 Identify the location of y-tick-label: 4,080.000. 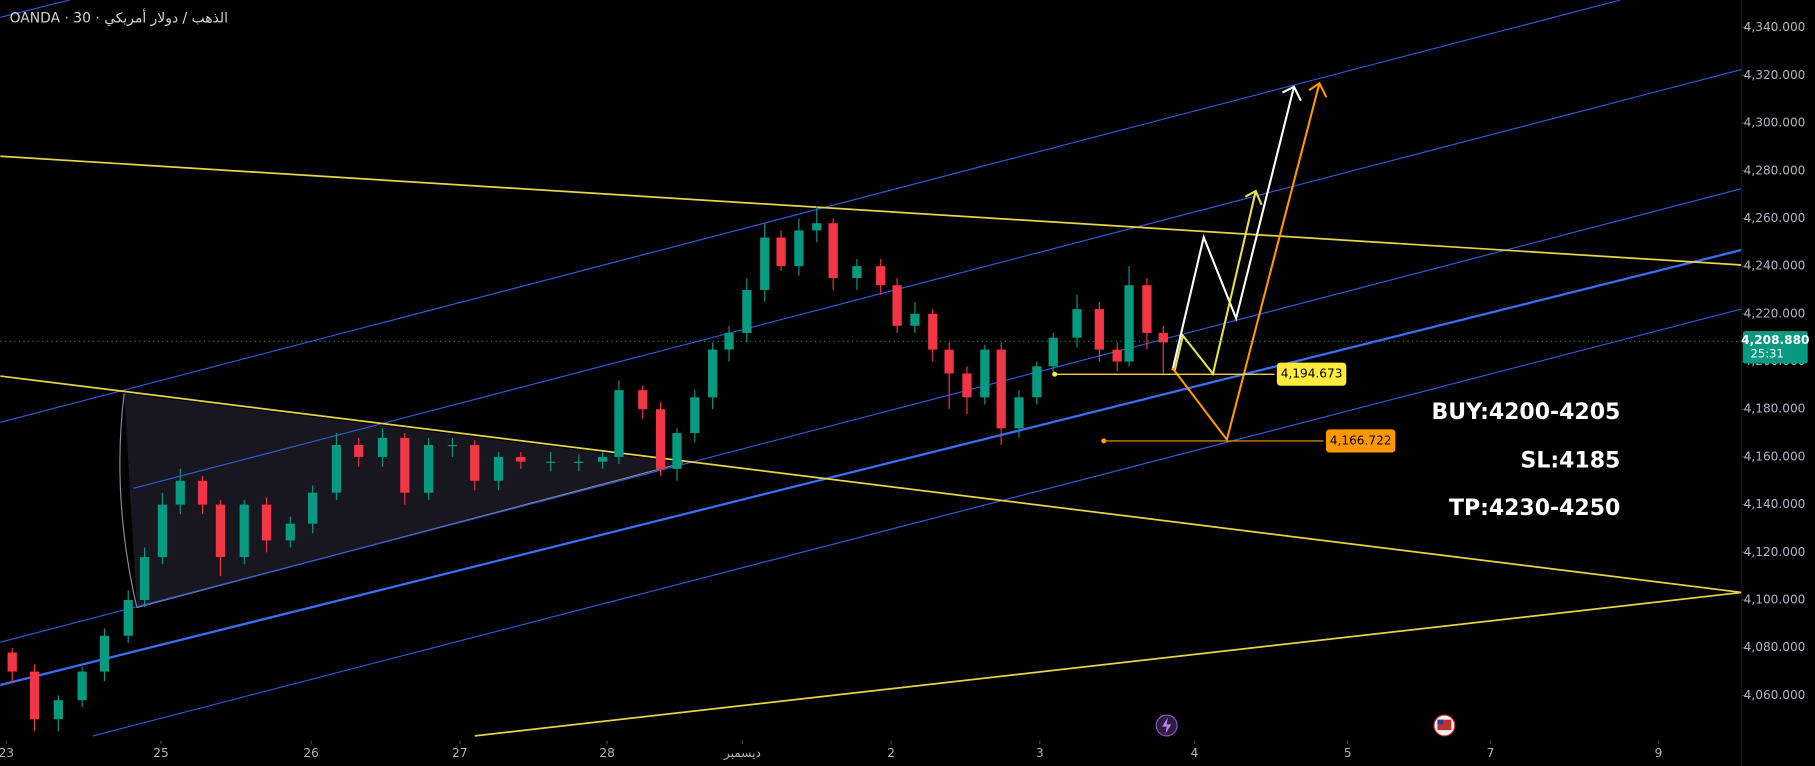
(1775, 647).